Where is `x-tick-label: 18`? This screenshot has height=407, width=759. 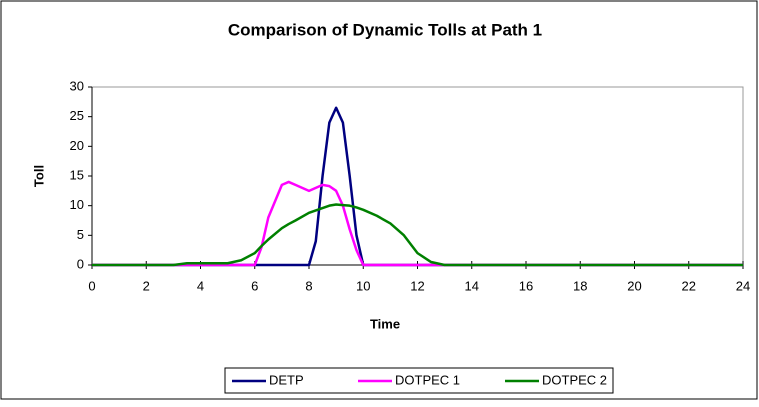 x-tick-label: 18 is located at coordinates (580, 285).